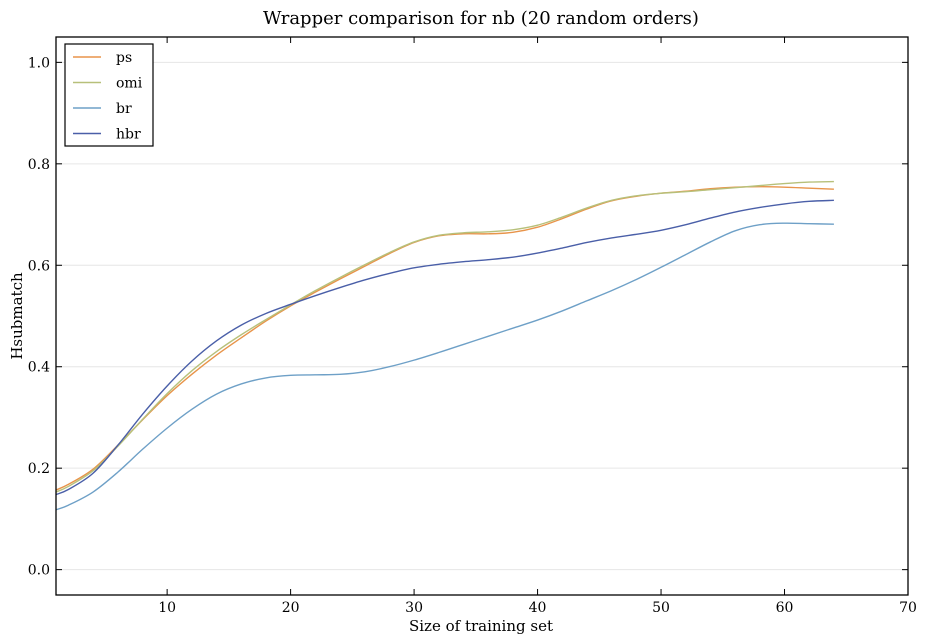  I want to click on x-axis-label: Size of training set, so click(481, 626).